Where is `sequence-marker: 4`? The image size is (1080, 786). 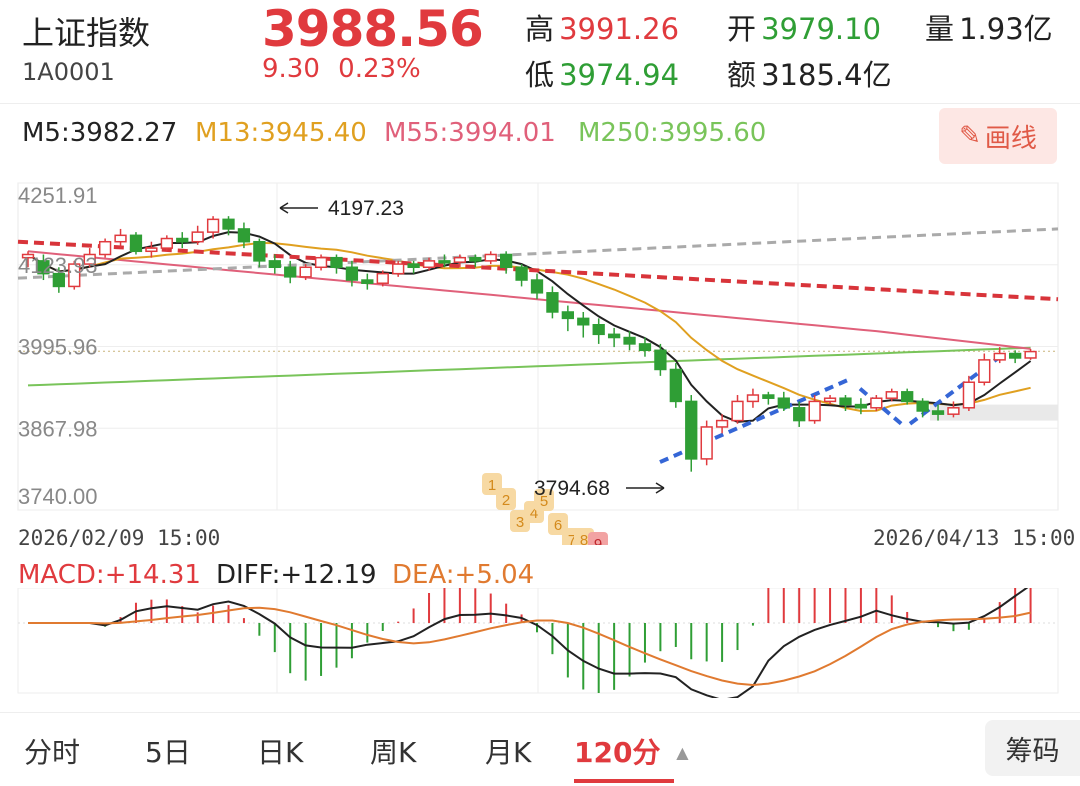 sequence-marker: 4 is located at coordinates (534, 513).